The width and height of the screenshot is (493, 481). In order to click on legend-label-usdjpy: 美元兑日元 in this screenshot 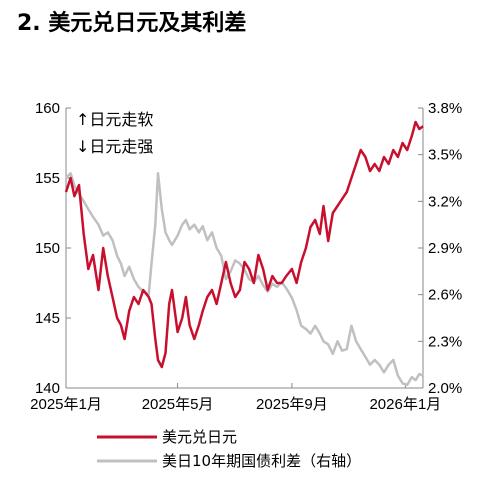, I will do `click(199, 437)`.